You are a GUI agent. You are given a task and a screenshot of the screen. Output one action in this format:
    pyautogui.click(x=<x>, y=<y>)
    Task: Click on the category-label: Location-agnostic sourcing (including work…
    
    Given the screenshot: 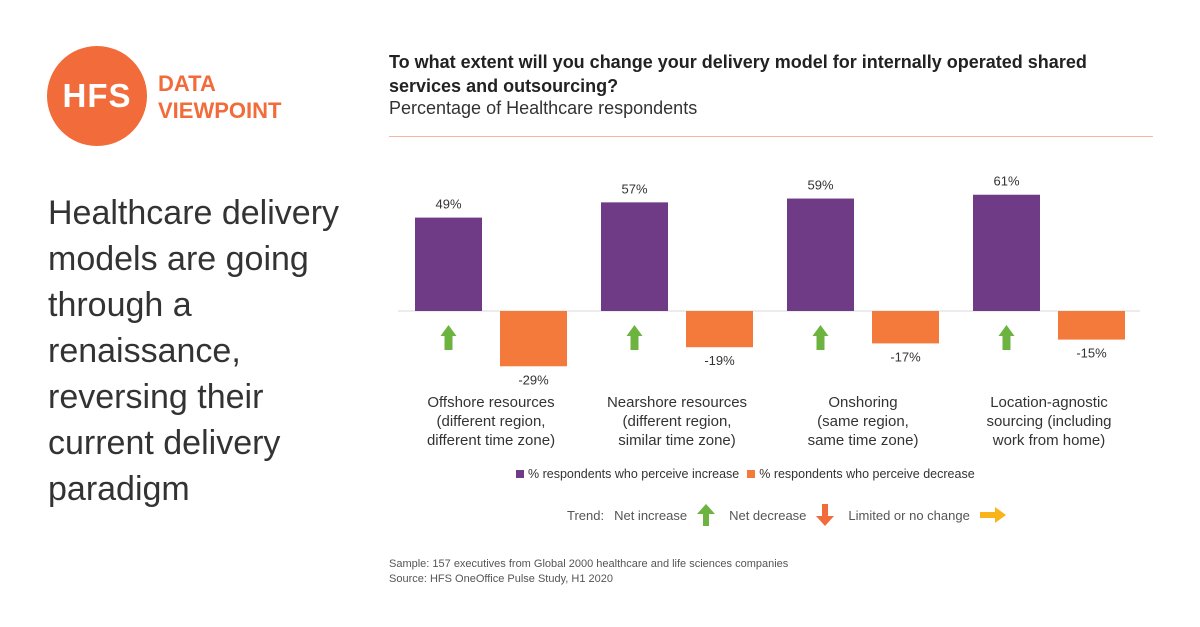 What is the action you would take?
    pyautogui.click(x=1049, y=421)
    